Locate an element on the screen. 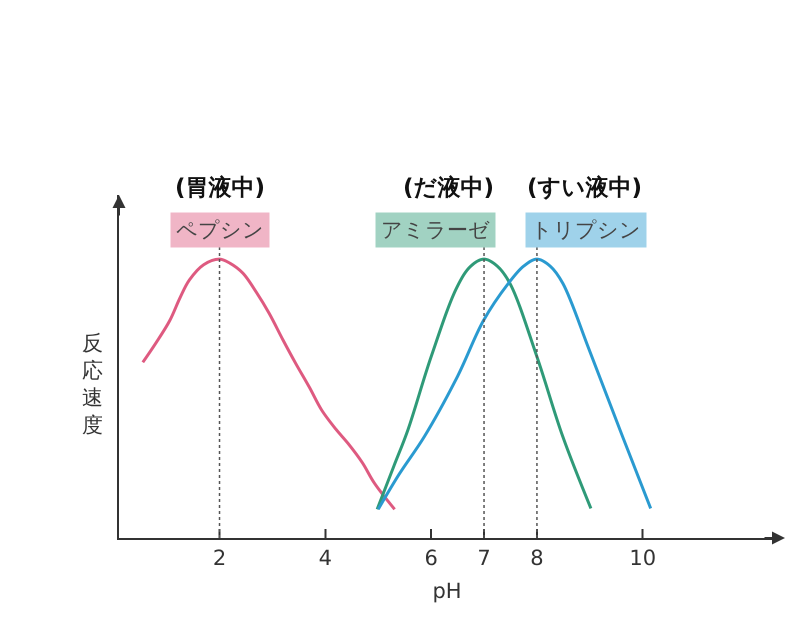 The image size is (789, 637). x-tick-label: 2 is located at coordinates (219, 558).